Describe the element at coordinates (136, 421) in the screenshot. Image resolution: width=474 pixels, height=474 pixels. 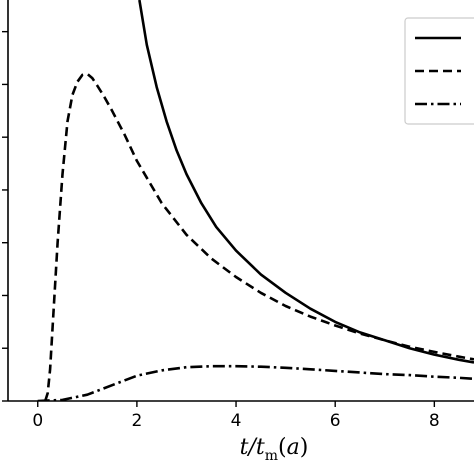
I see `x-tick-label: 2` at that location.